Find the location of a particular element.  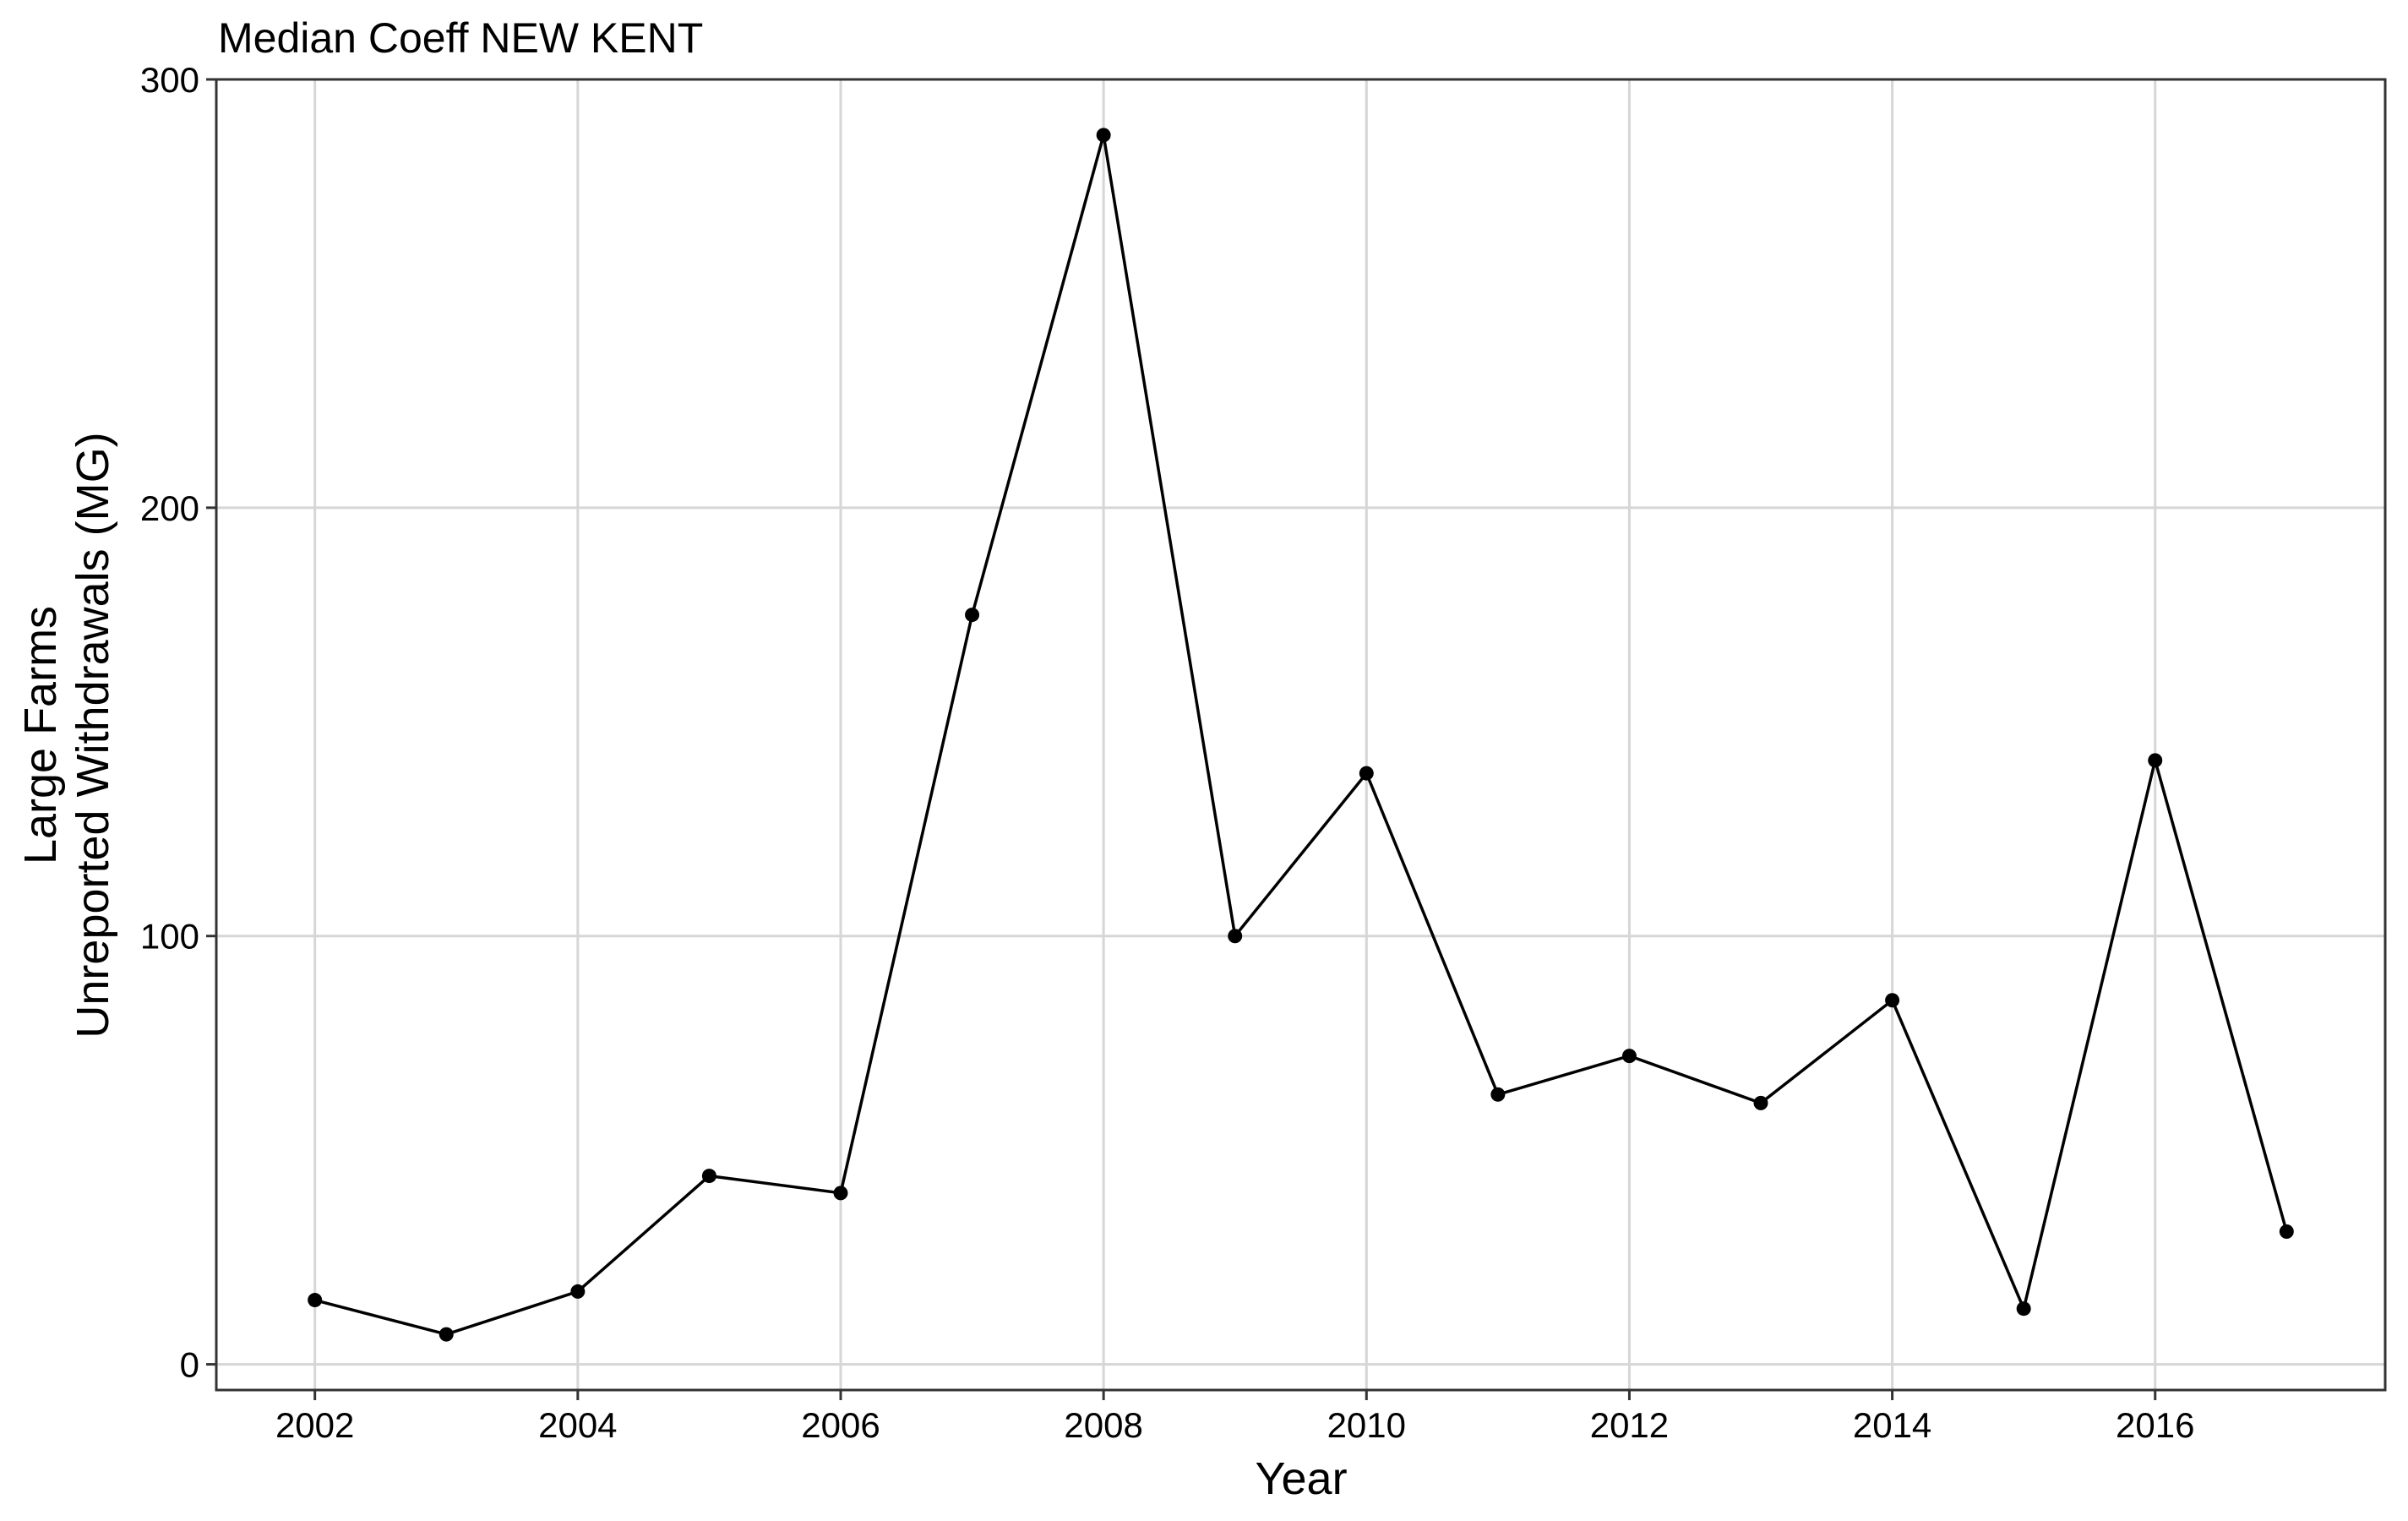

x-tick-label: 2014 is located at coordinates (1892, 1425).